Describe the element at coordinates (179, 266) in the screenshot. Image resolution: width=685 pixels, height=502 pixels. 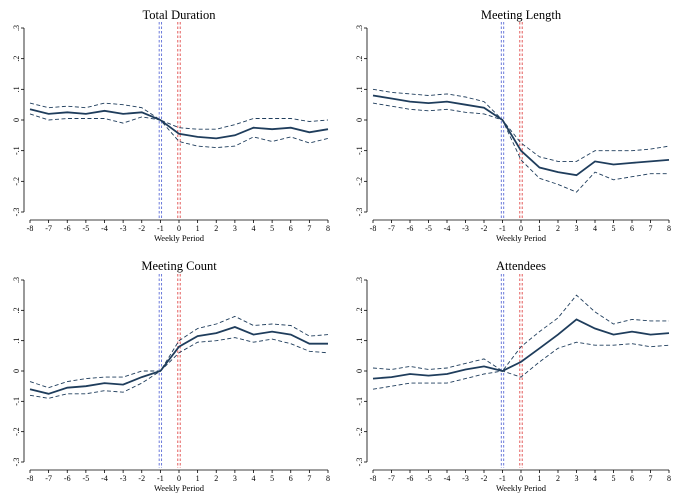
I see `chart-title: Meeting Count` at that location.